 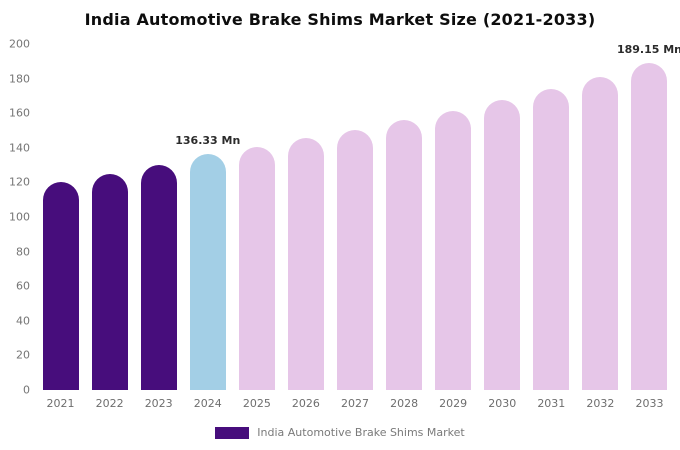 What do you see at coordinates (109, 281) in the screenshot?
I see `bar-2022` at bounding box center [109, 281].